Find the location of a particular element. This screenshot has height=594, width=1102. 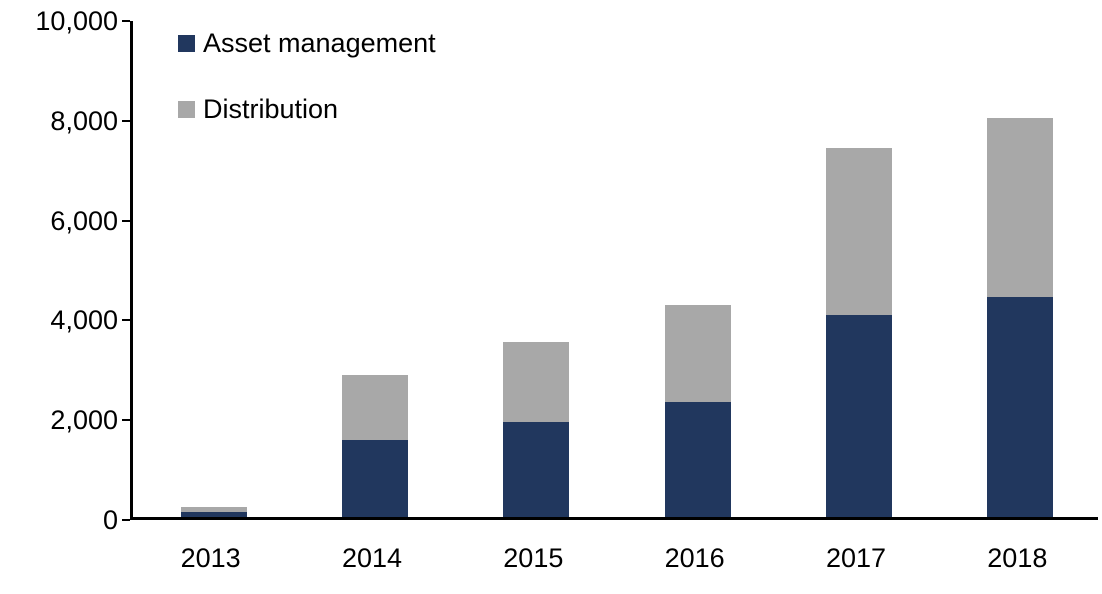

y-tick-label: 8,000 is located at coordinates (84, 120).